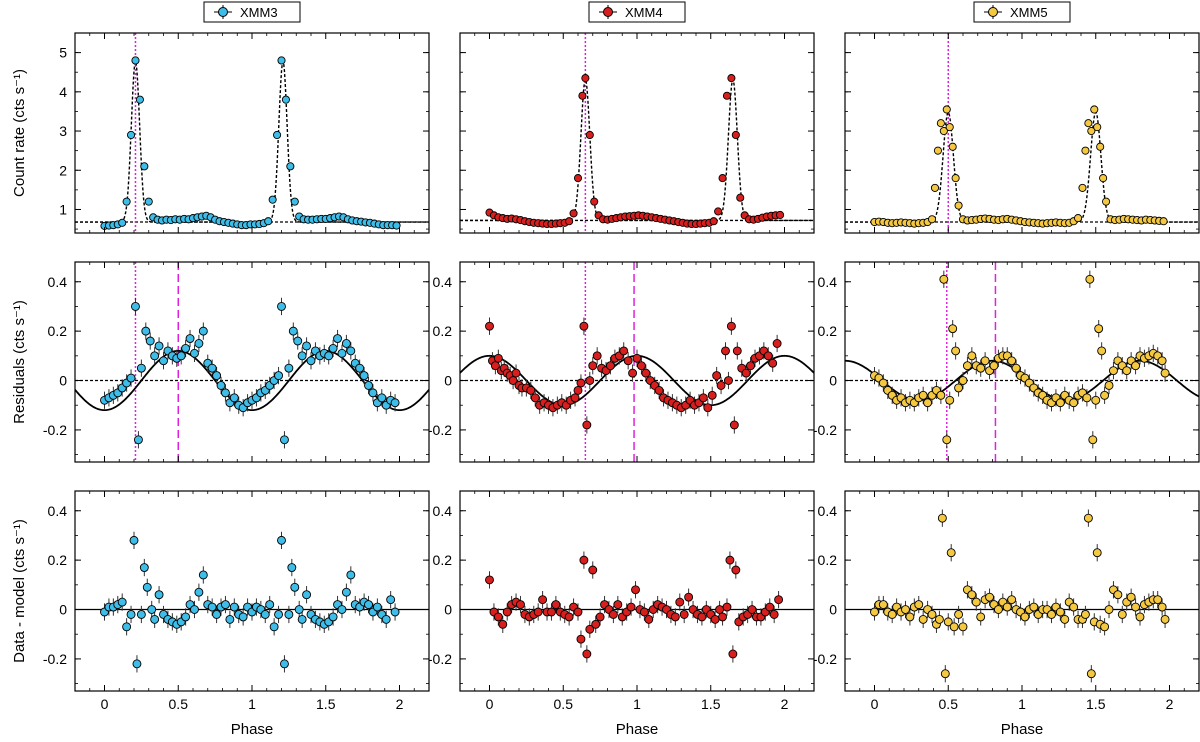  I want to click on panel-residuals: -0.2 0 0.2 0.4, so click(621, 362).